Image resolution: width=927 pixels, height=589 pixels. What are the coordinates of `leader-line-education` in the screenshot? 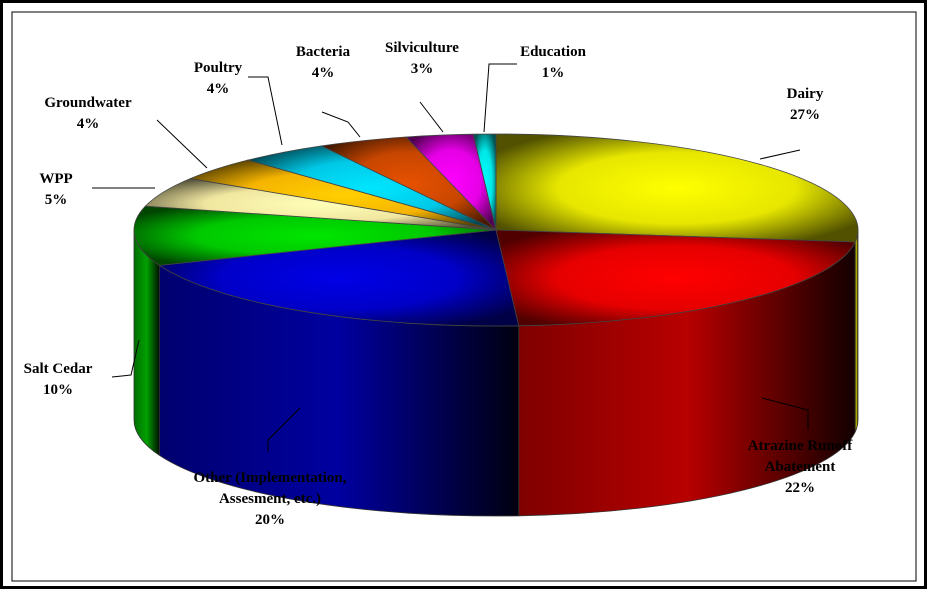 It's located at (500, 98).